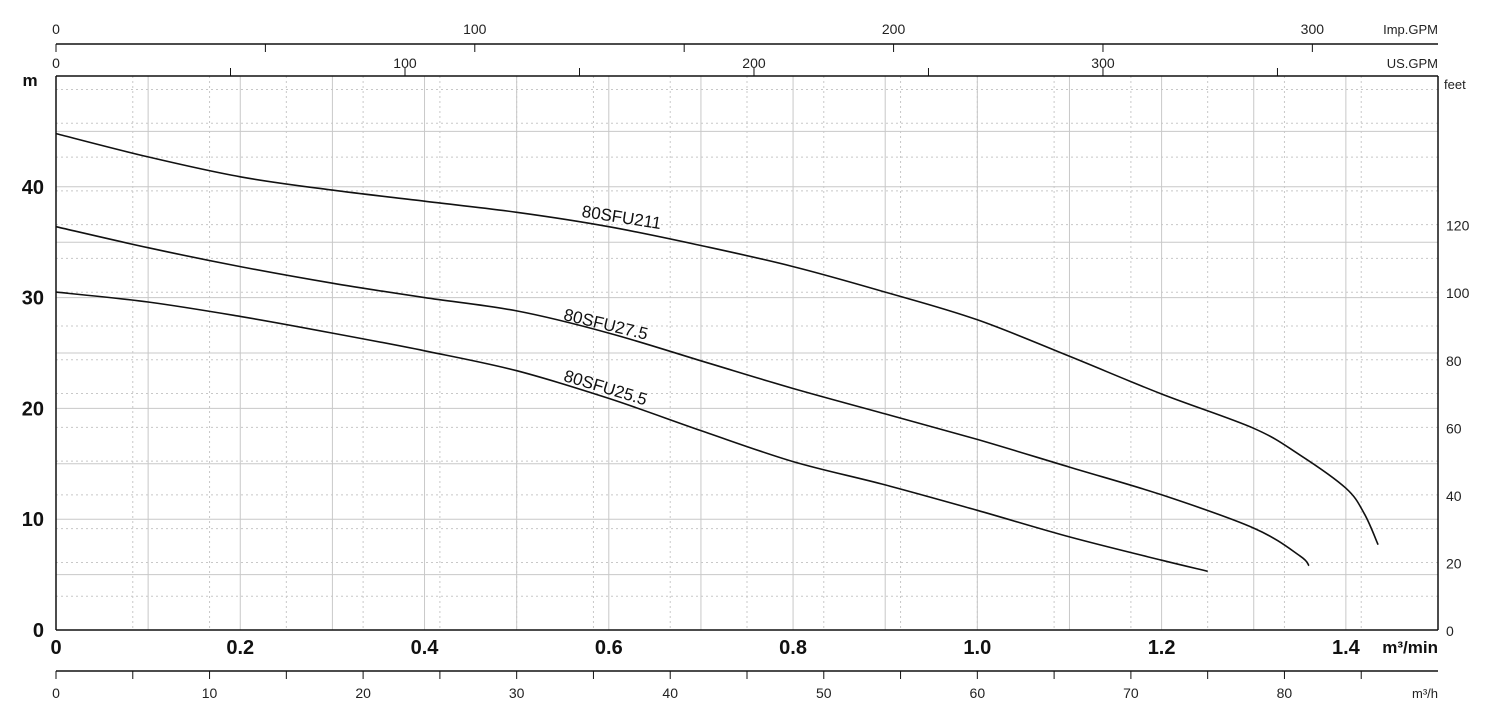 Image resolution: width=1500 pixels, height=720 pixels. I want to click on x-tick-label-m3min: 0.8, so click(793, 648).